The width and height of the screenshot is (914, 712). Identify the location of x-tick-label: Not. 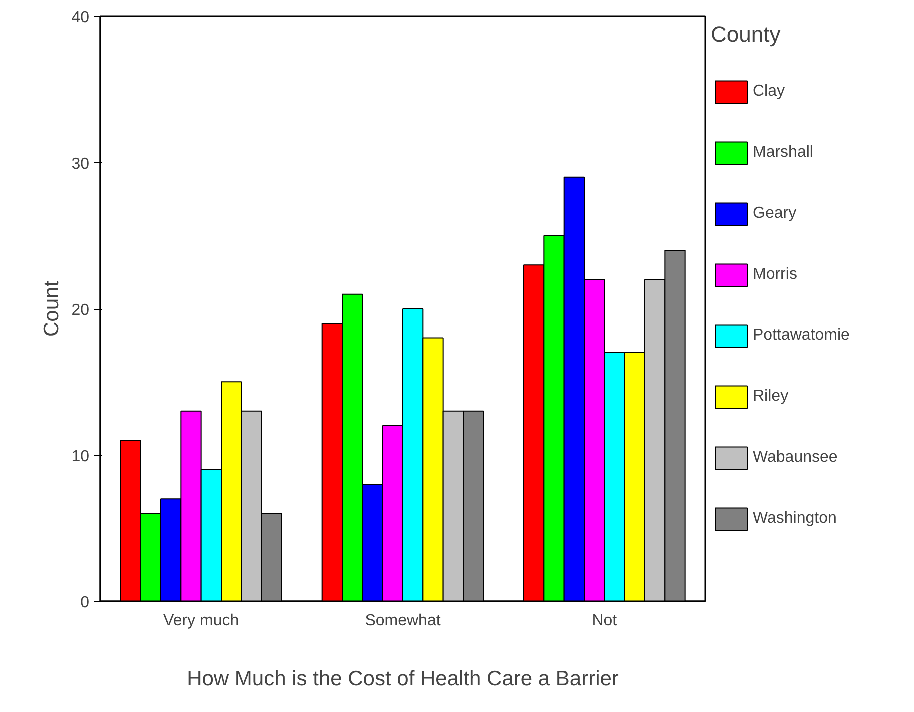
(605, 621).